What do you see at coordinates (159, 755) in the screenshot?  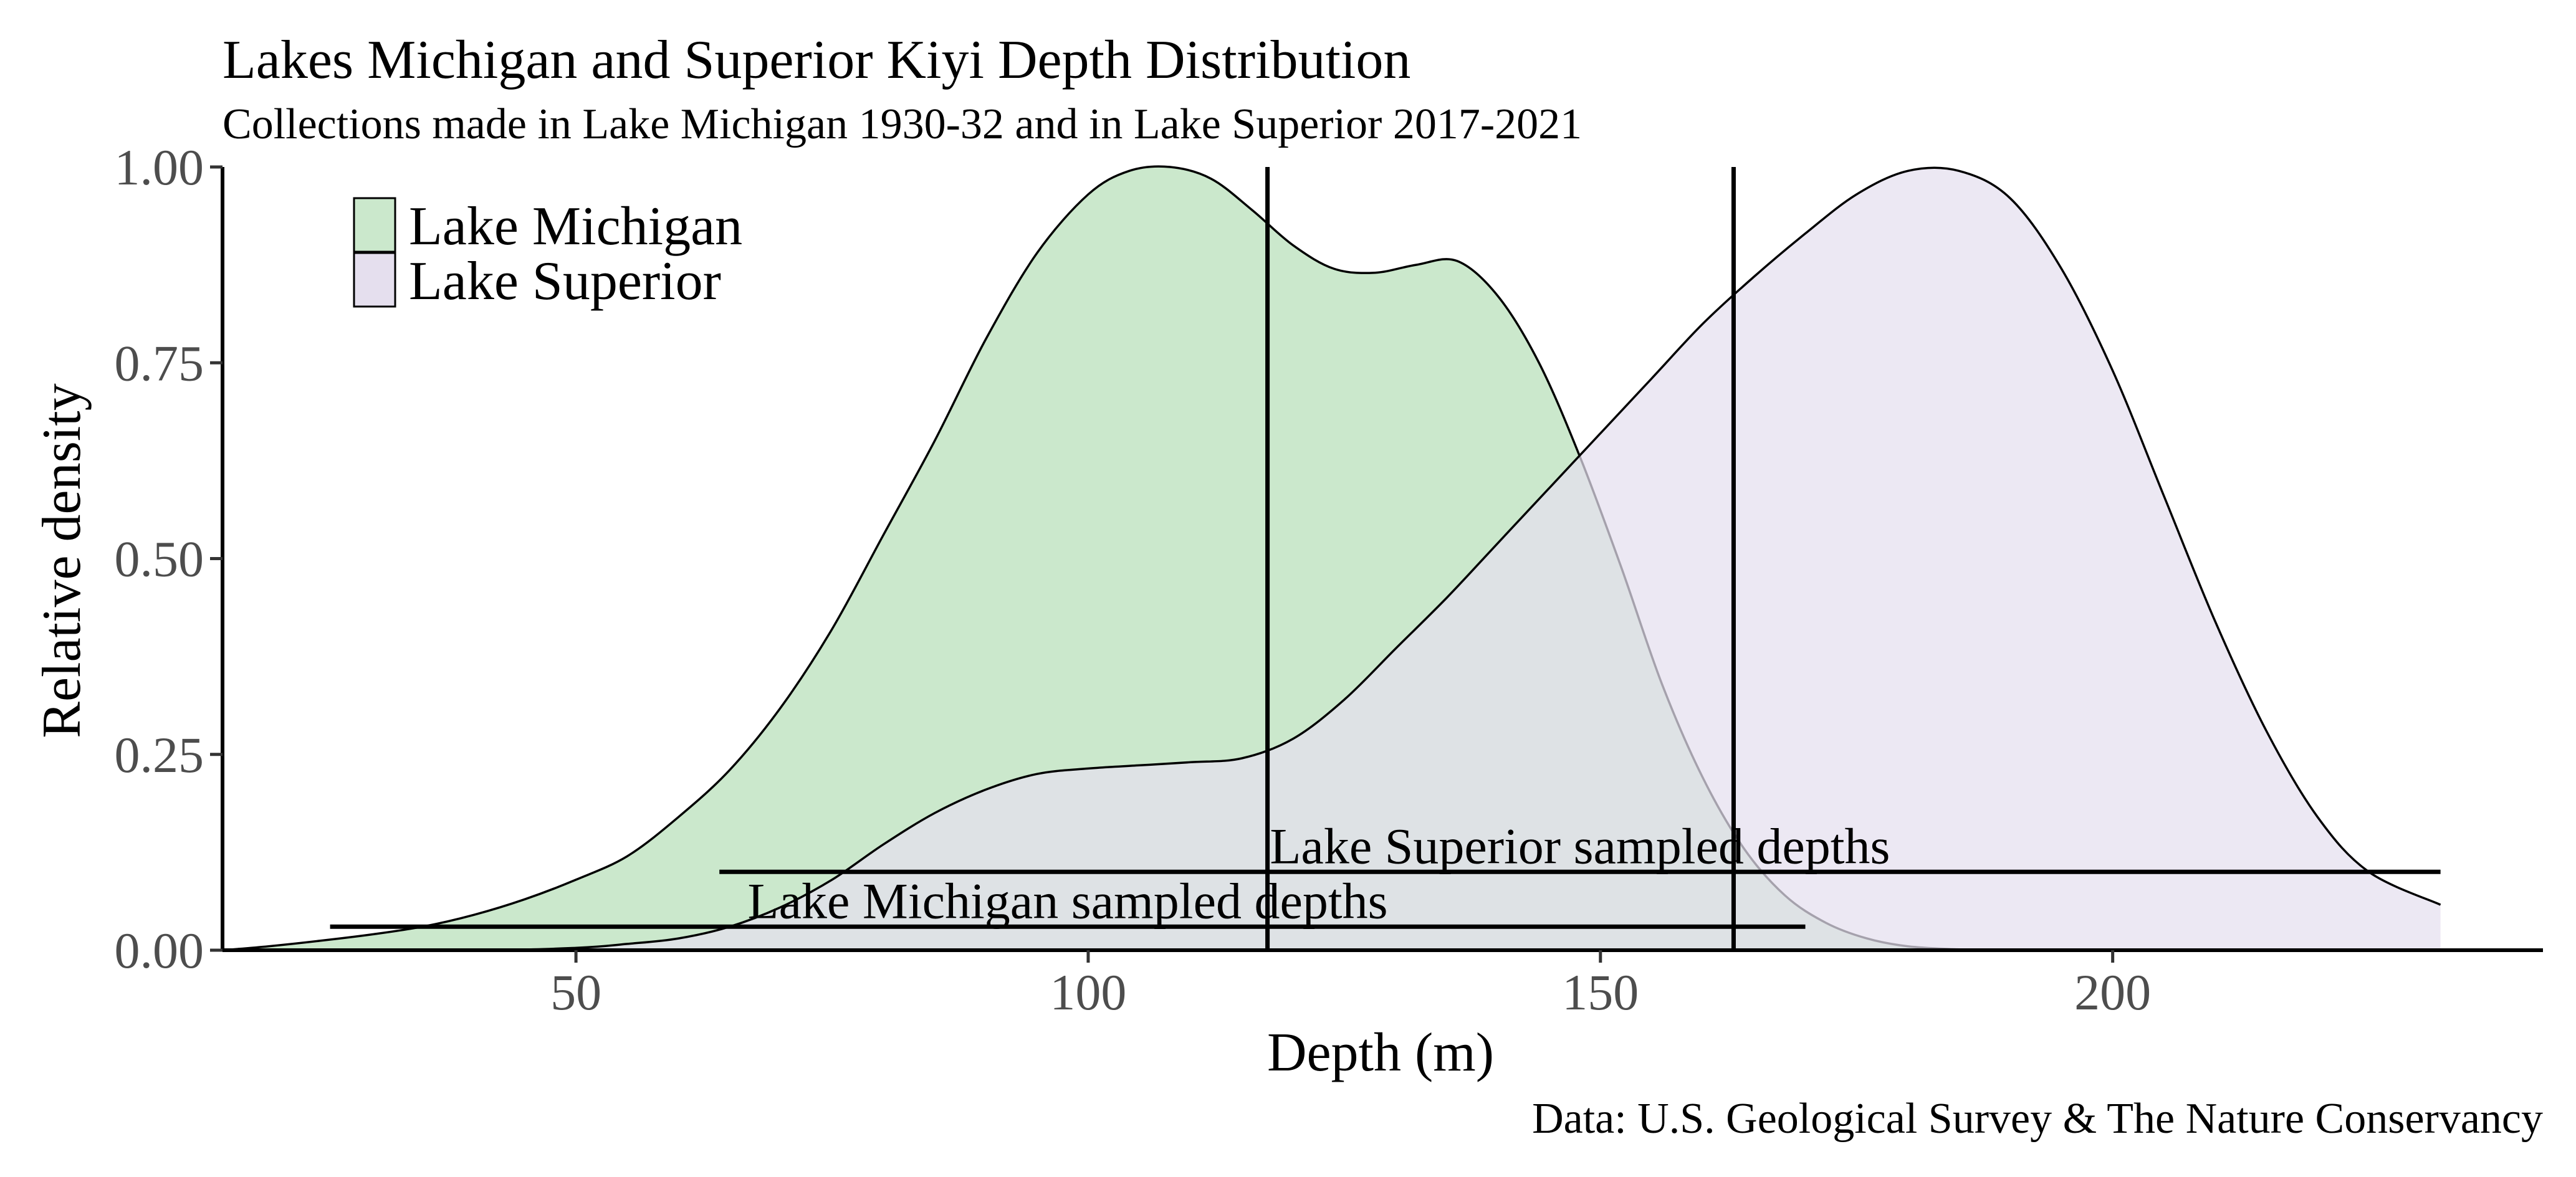 I see `y-tick-label-0-25: 0.25` at bounding box center [159, 755].